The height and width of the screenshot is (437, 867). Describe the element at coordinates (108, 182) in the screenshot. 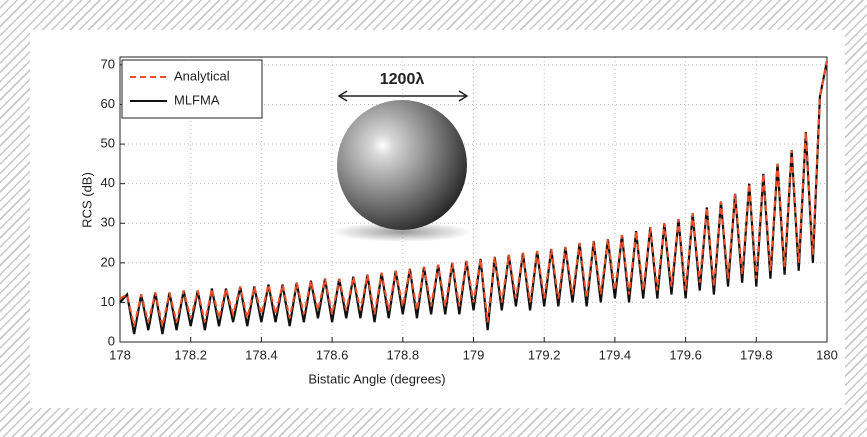

I see `y-tick-label: 40` at that location.